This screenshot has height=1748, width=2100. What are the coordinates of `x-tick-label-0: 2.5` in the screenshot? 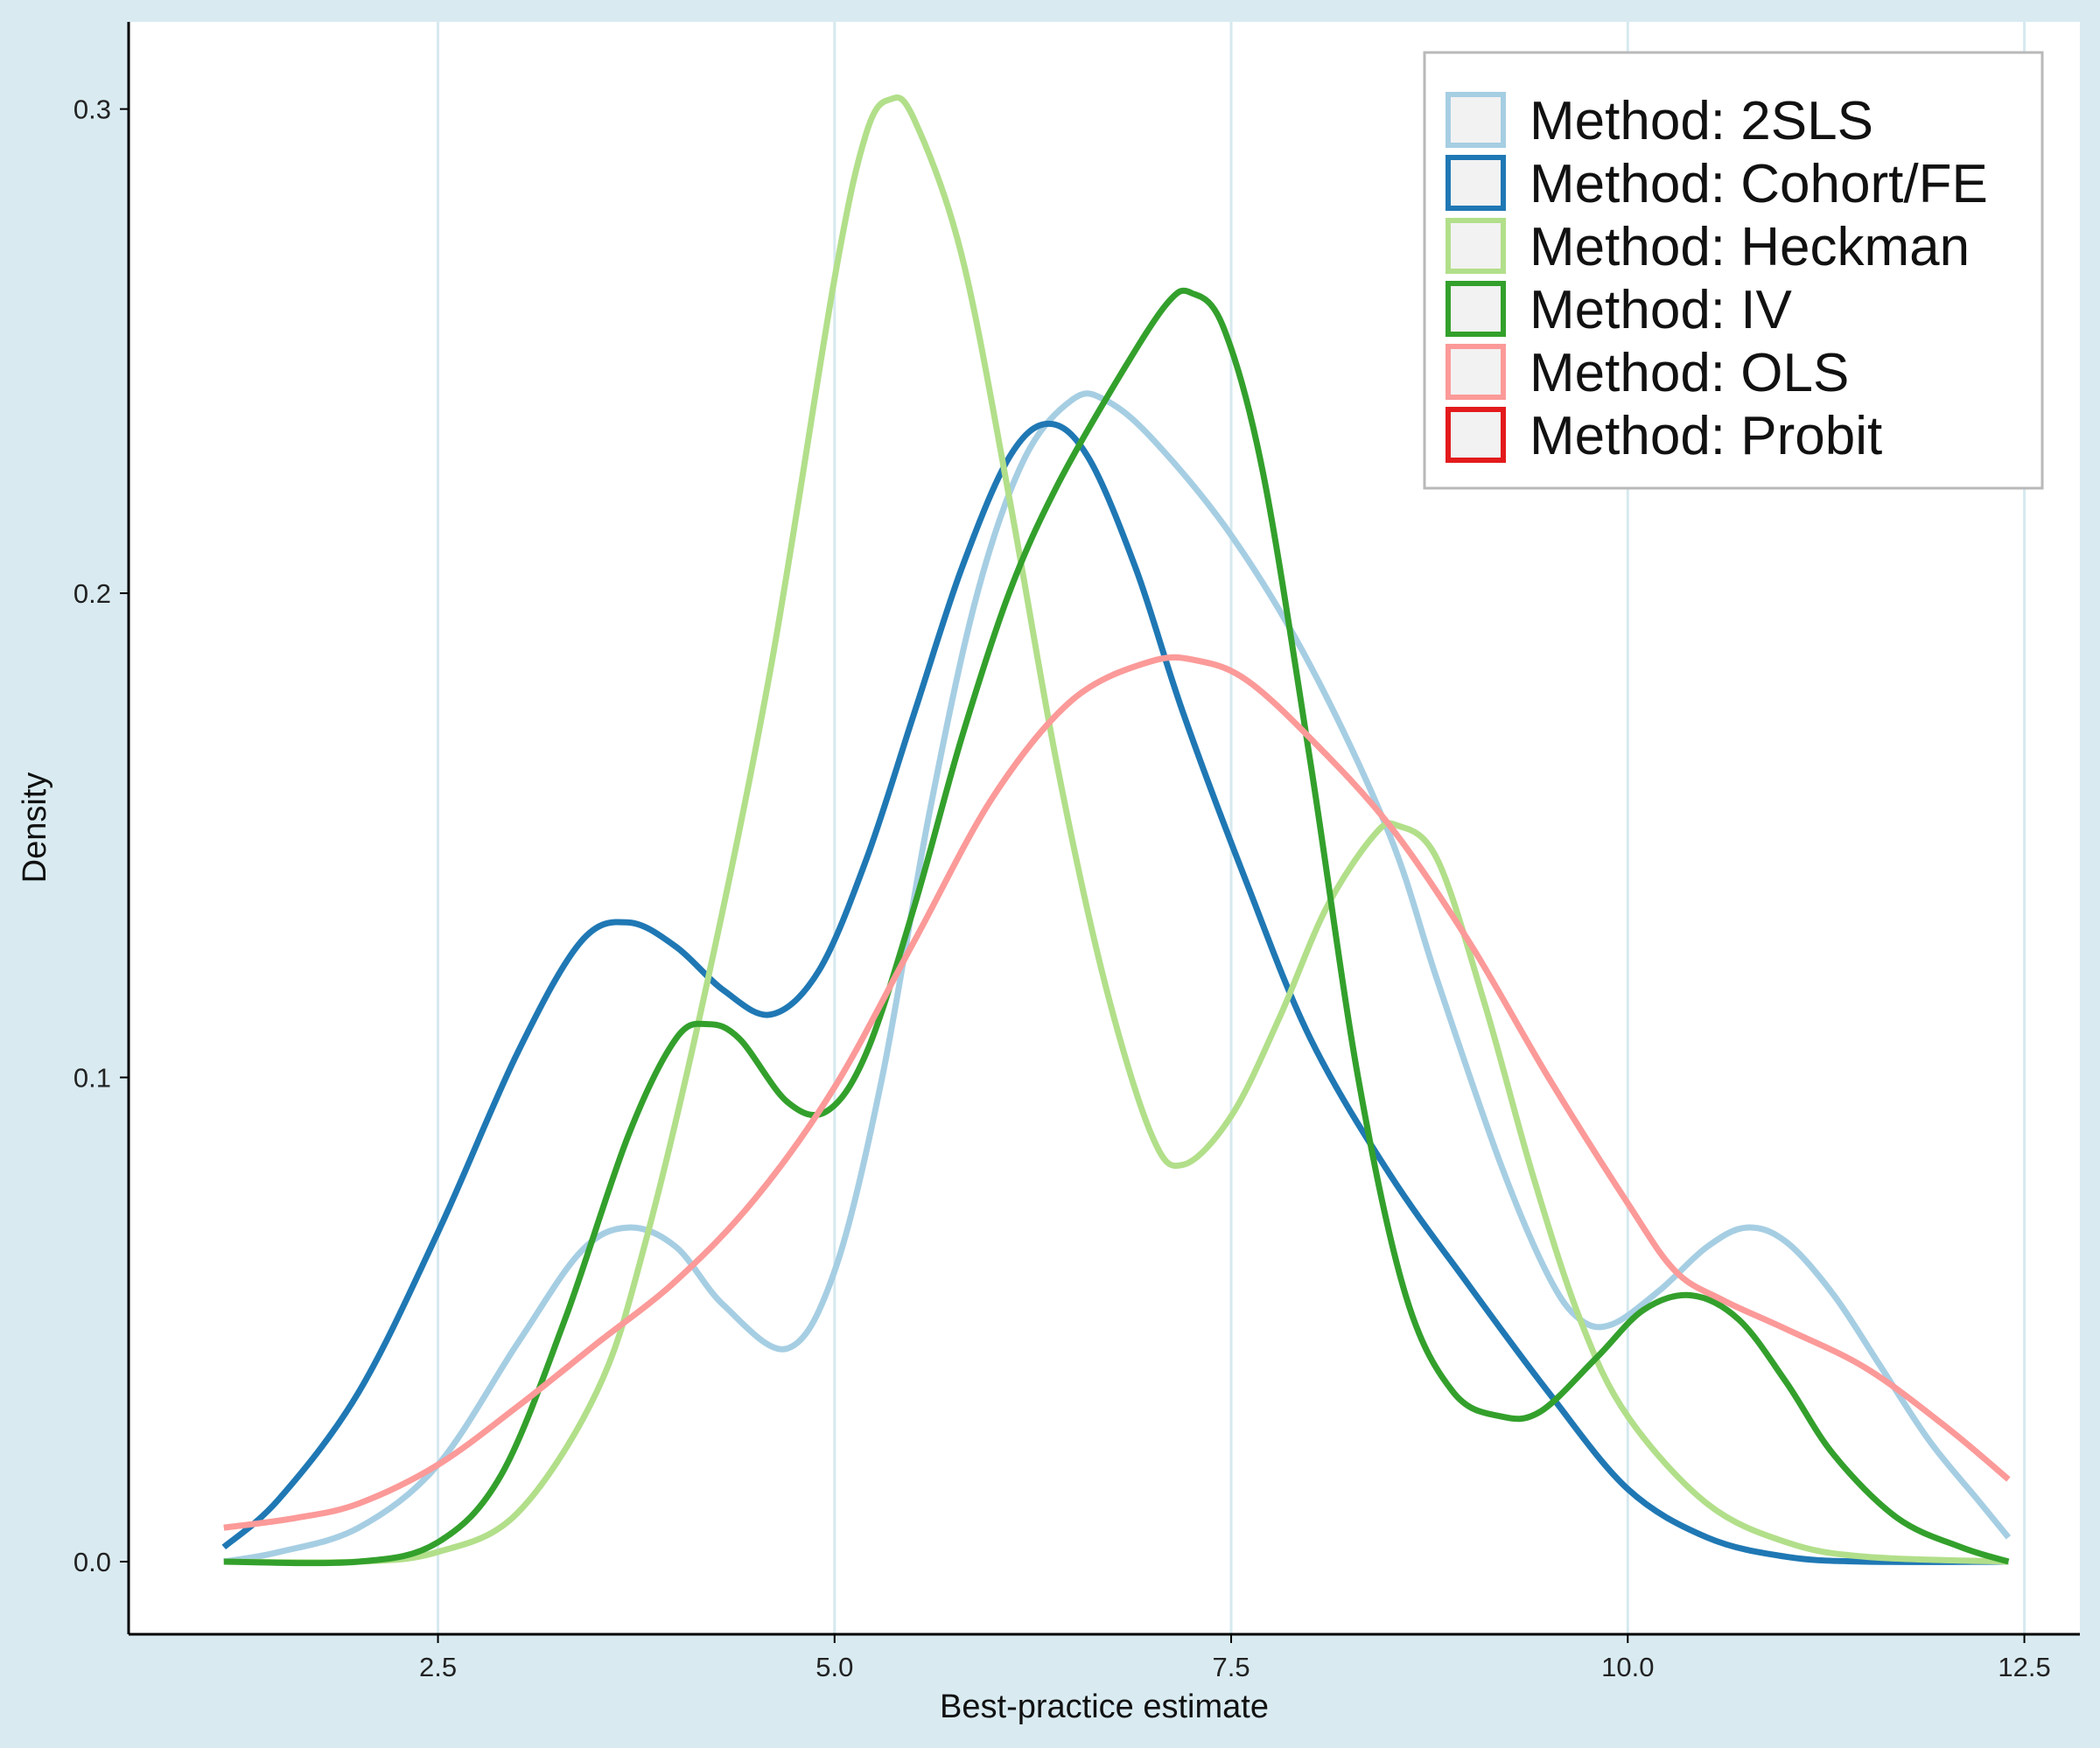 It's located at (438, 1667).